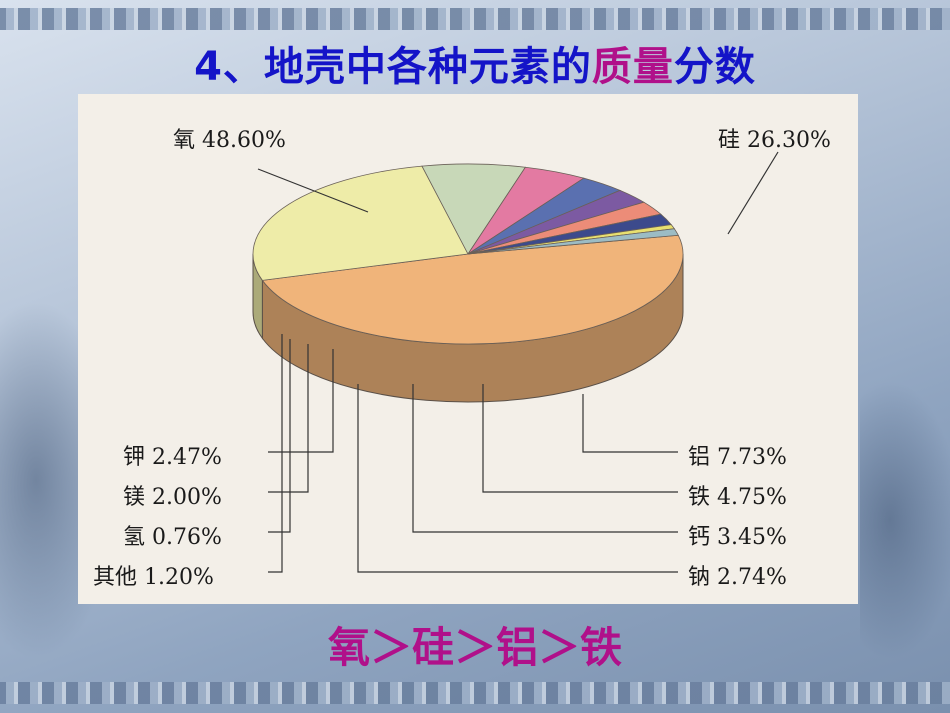  Describe the element at coordinates (905, 520) in the screenshot. I see `right-decor-wash` at that location.